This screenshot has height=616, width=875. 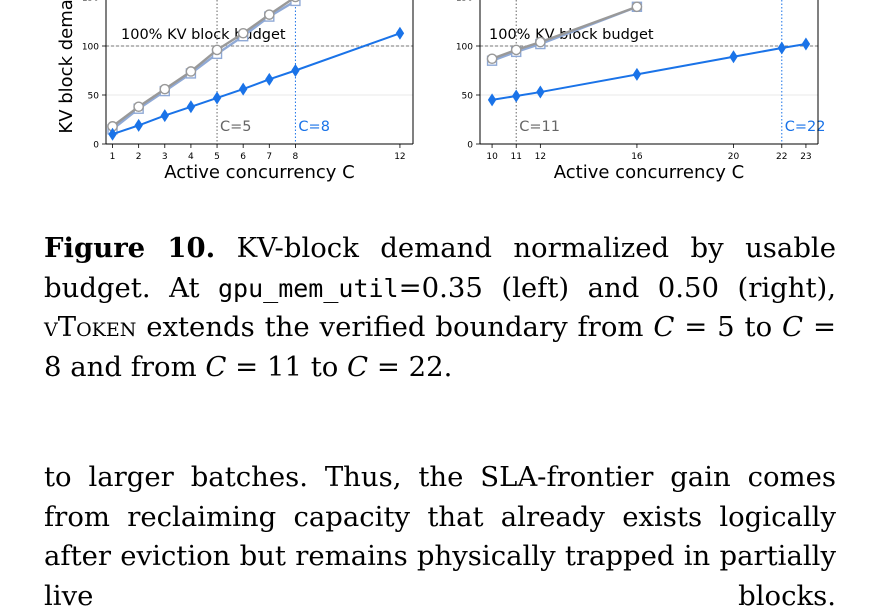 I want to click on x-tick-label: 5, so click(x=217, y=157).